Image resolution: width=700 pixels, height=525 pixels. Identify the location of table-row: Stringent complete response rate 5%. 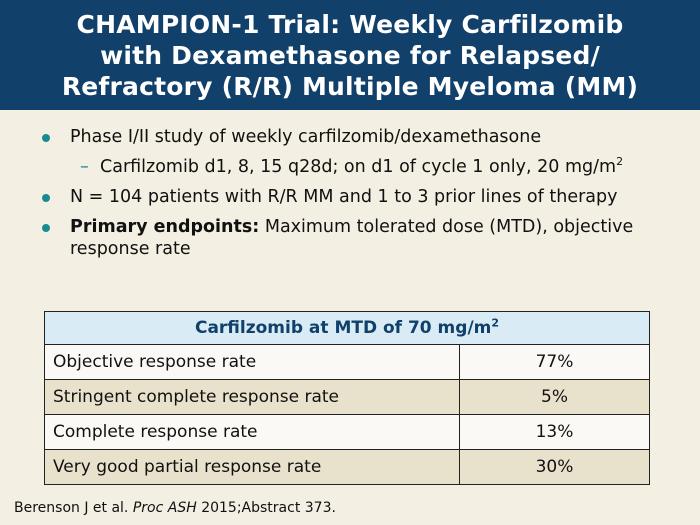
(347, 397).